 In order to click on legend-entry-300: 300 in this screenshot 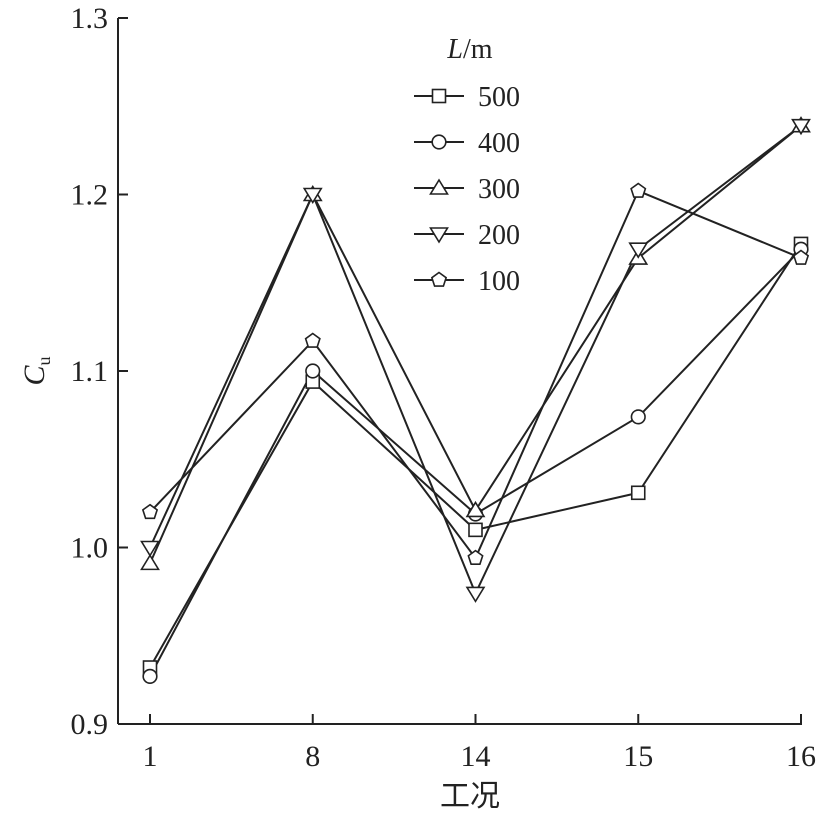, I will do `click(467, 189)`.